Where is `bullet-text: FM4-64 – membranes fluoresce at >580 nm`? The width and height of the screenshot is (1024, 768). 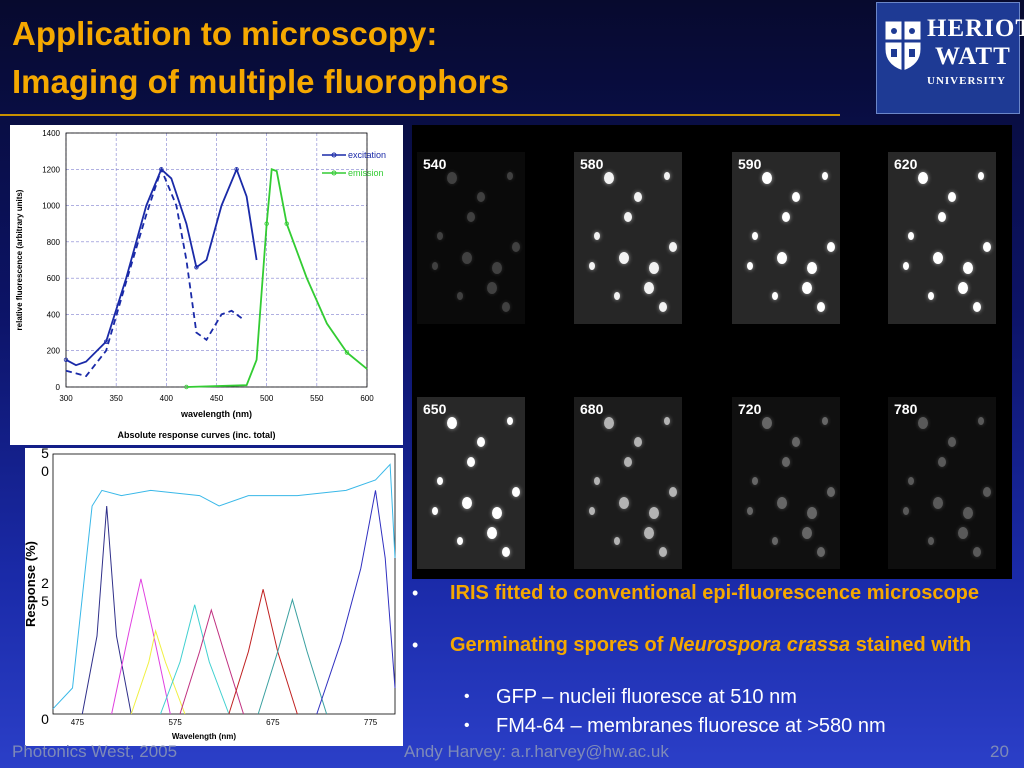 bullet-text: FM4-64 – membranes fluoresce at >580 nm is located at coordinates (691, 726).